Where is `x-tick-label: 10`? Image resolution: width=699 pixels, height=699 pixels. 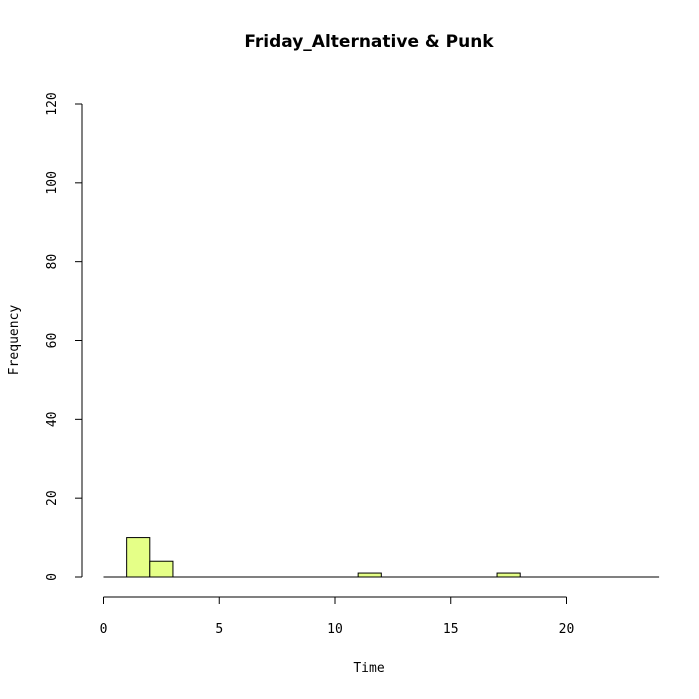
x-tick-label: 10 is located at coordinates (335, 629).